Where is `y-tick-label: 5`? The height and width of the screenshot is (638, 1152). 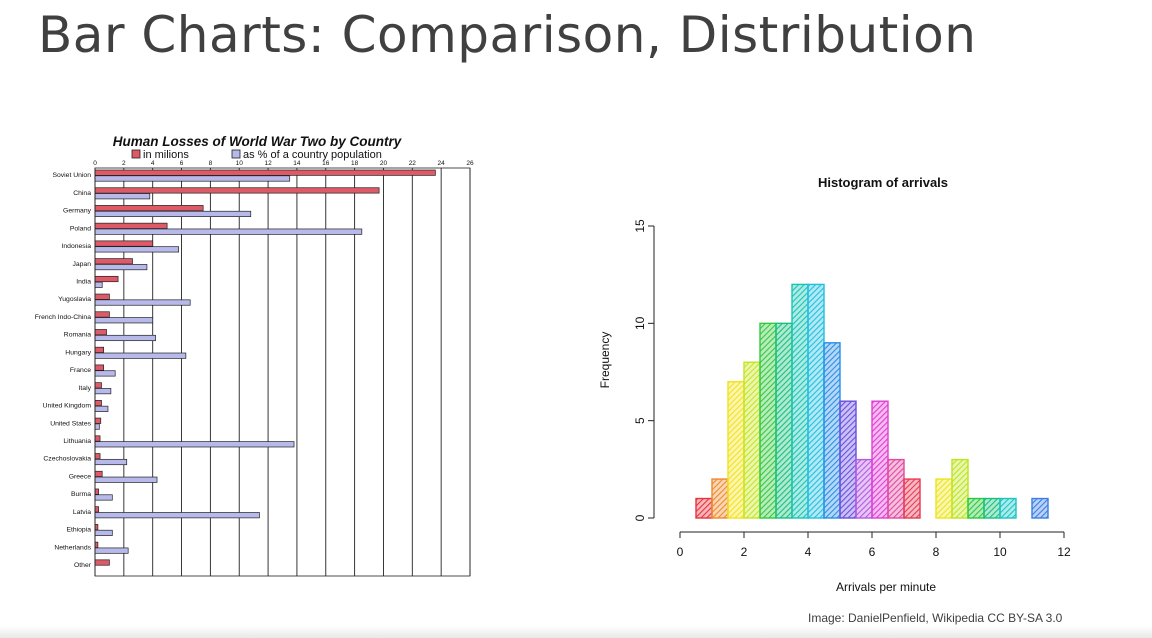
y-tick-label: 5 is located at coordinates (640, 420).